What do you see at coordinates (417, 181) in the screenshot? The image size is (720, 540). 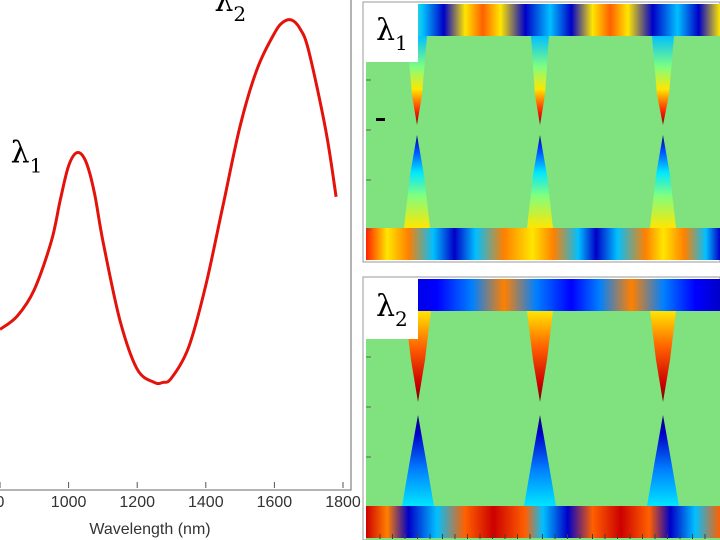 I see `up-spike-1a` at bounding box center [417, 181].